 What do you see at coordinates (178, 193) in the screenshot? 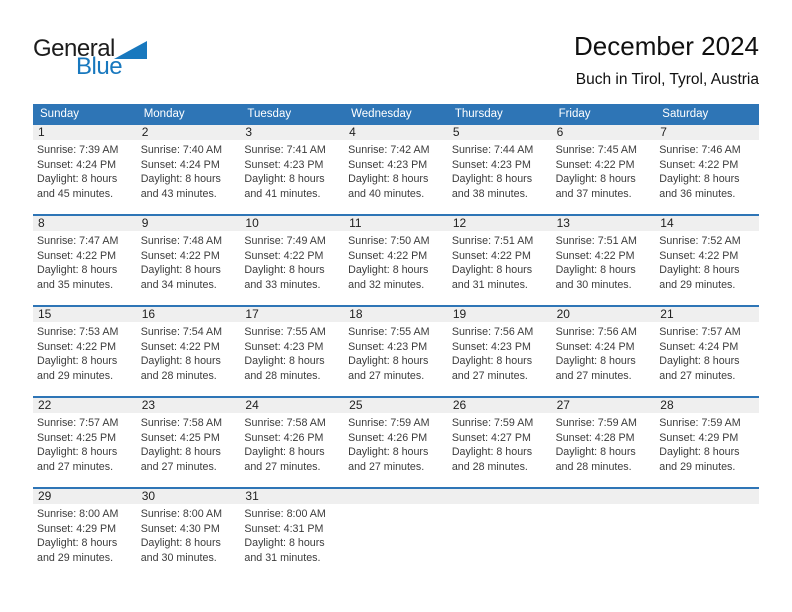
I see `daylight-text-cont: and 43 minutes.` at bounding box center [178, 193].